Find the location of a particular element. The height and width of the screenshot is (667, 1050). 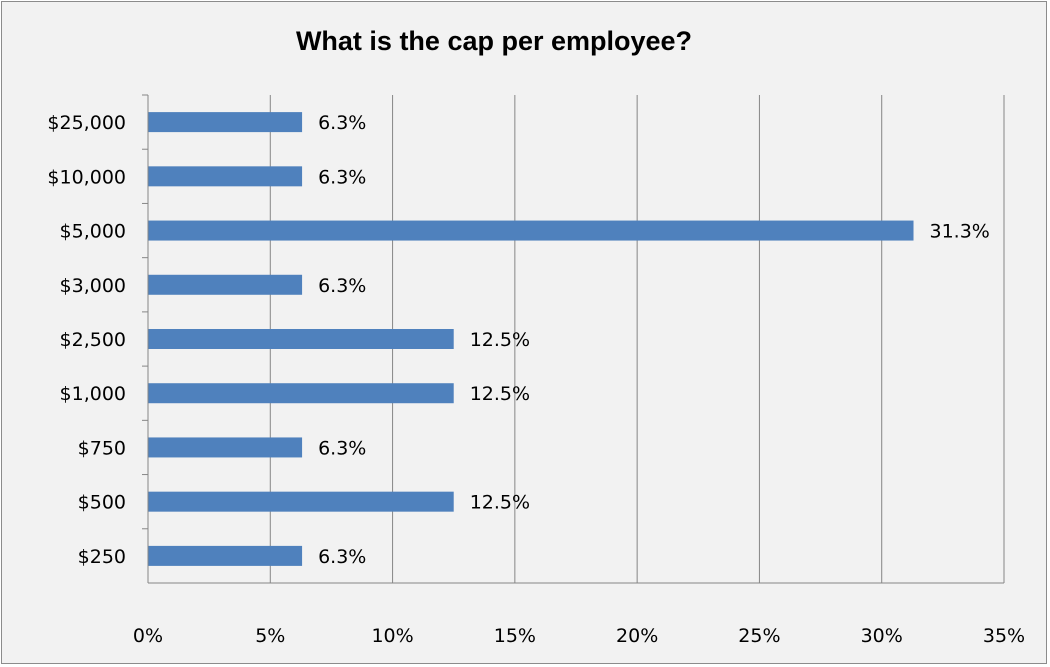

y-category-label: $3,000 is located at coordinates (93, 286).